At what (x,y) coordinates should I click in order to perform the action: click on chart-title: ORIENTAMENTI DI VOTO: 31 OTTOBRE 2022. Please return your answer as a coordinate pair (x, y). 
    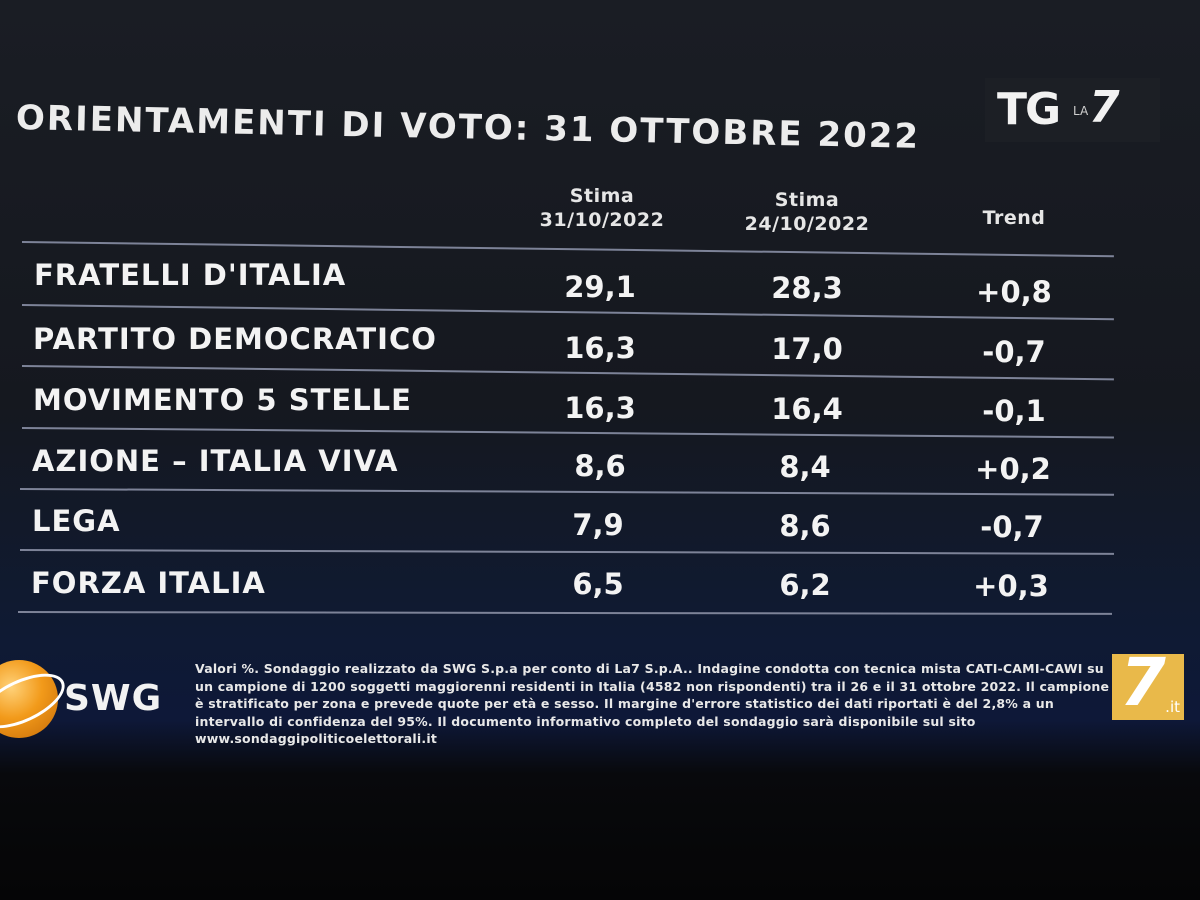
    Looking at the image, I should click on (468, 127).